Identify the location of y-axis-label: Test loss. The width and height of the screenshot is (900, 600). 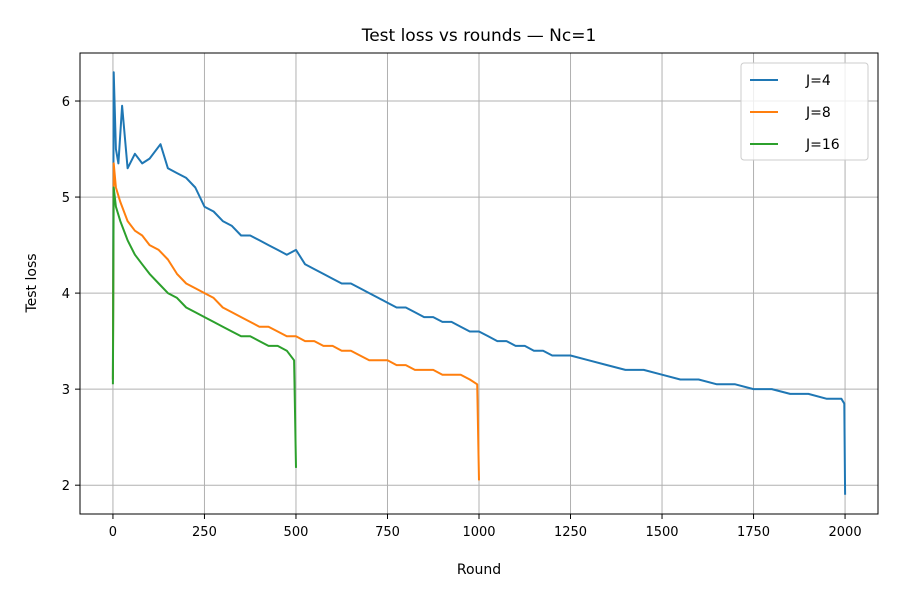
(32, 283).